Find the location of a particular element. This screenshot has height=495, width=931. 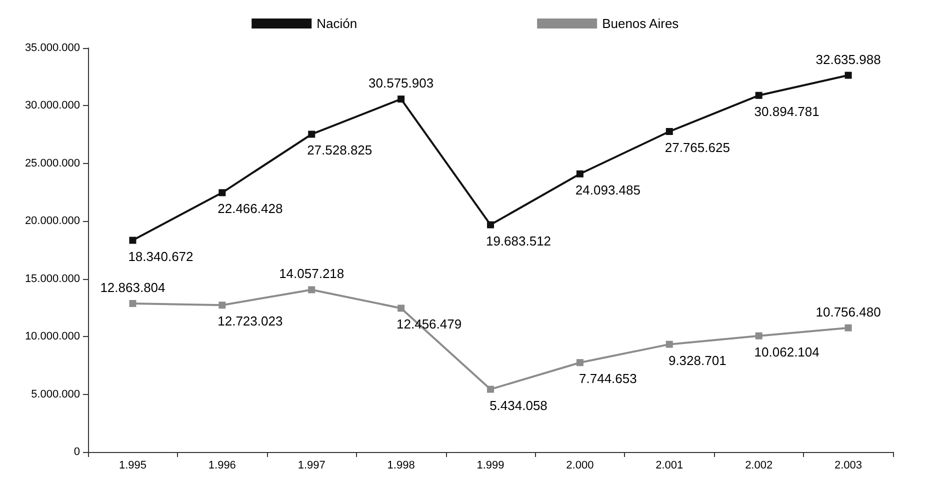

y-tick-label: 10.000.000 is located at coordinates (52, 336).